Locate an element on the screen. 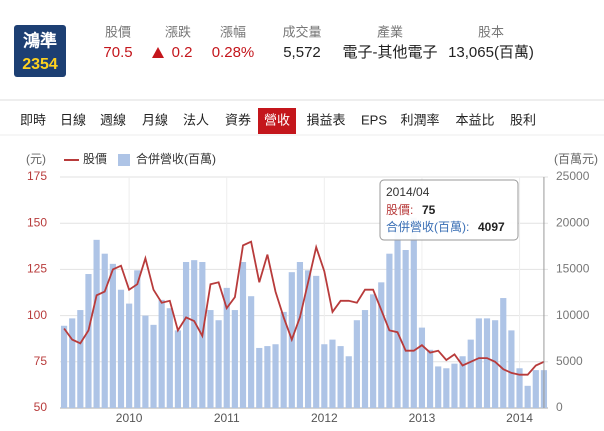 The width and height of the screenshot is (604, 431). y2-axis-unit: (百萬元) is located at coordinates (576, 159).